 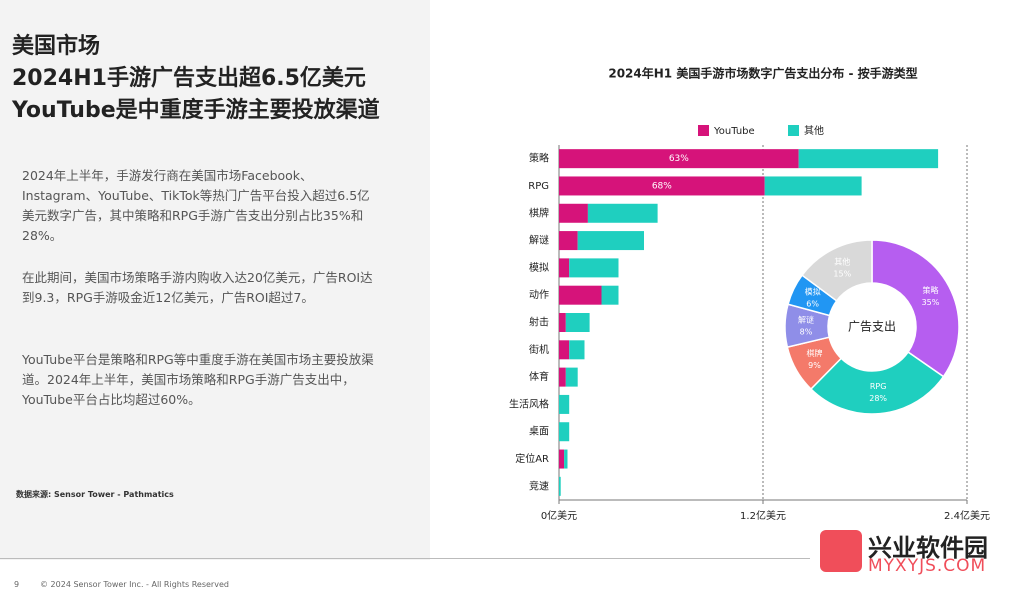 I want to click on slice-label: RPG, so click(x=878, y=386).